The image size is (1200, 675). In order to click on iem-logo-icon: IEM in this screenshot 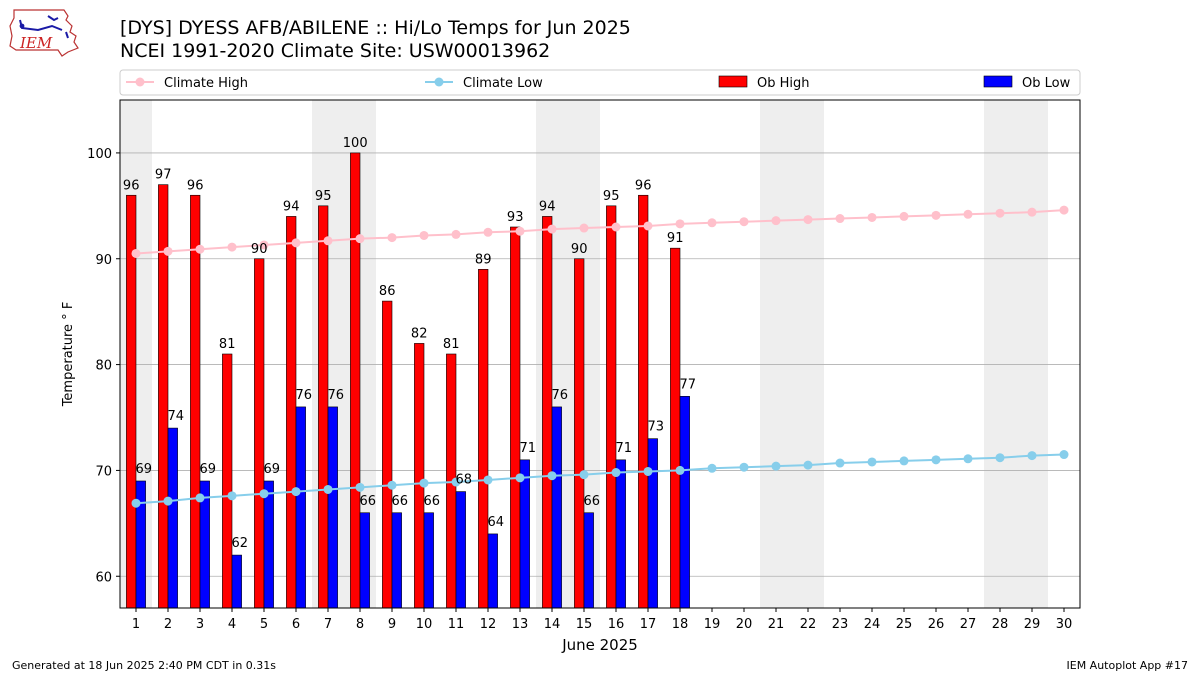, I will do `click(44, 33)`.